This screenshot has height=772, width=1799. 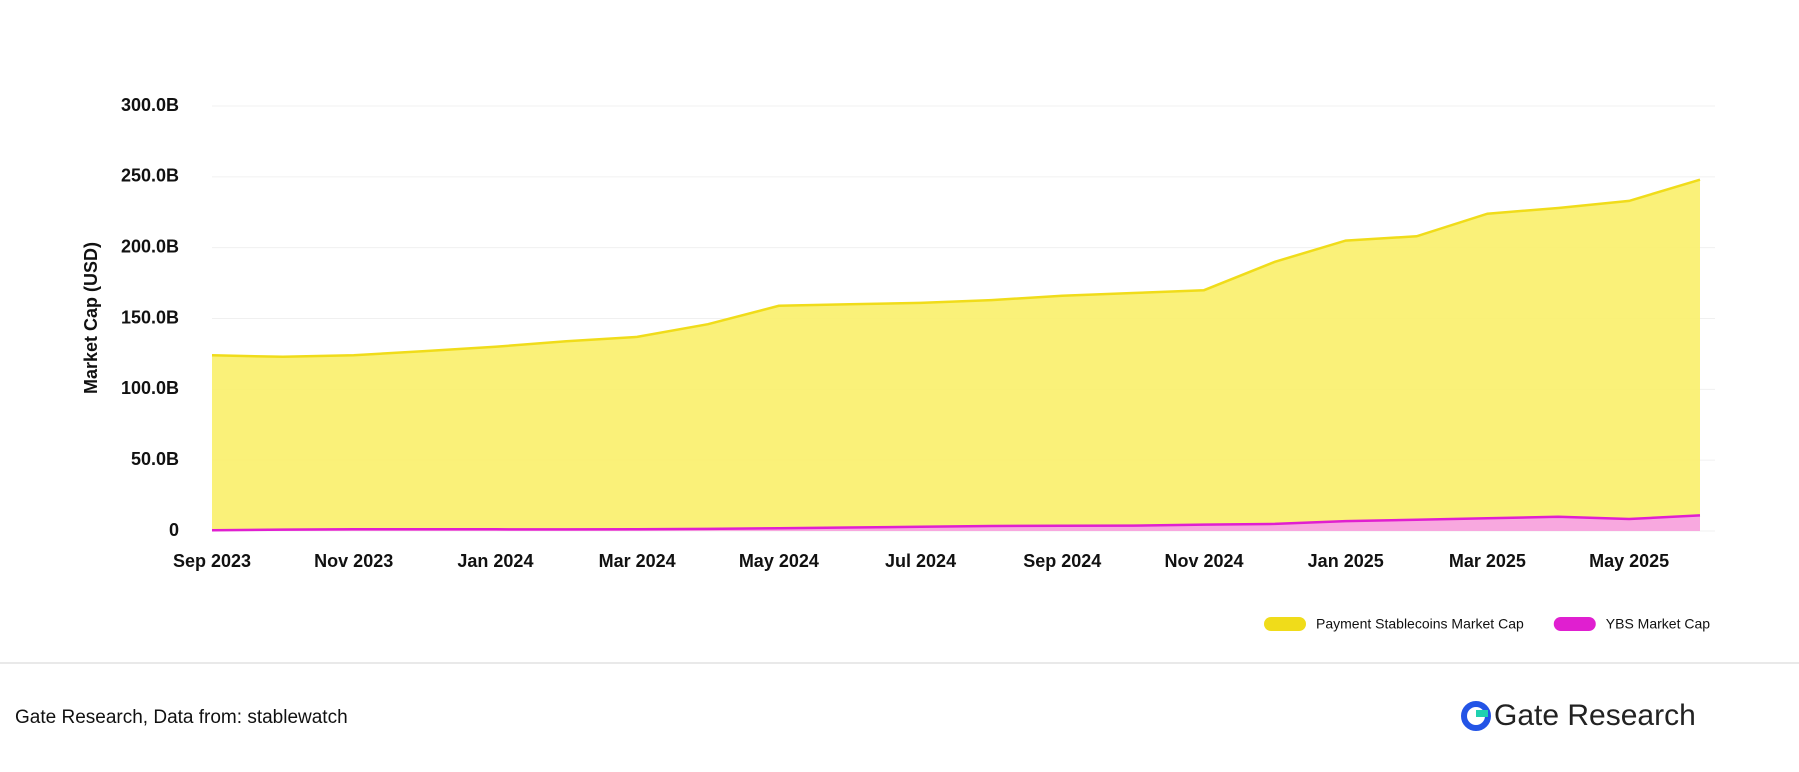 What do you see at coordinates (353, 561) in the screenshot?
I see `x-tick-label: Nov 2023` at bounding box center [353, 561].